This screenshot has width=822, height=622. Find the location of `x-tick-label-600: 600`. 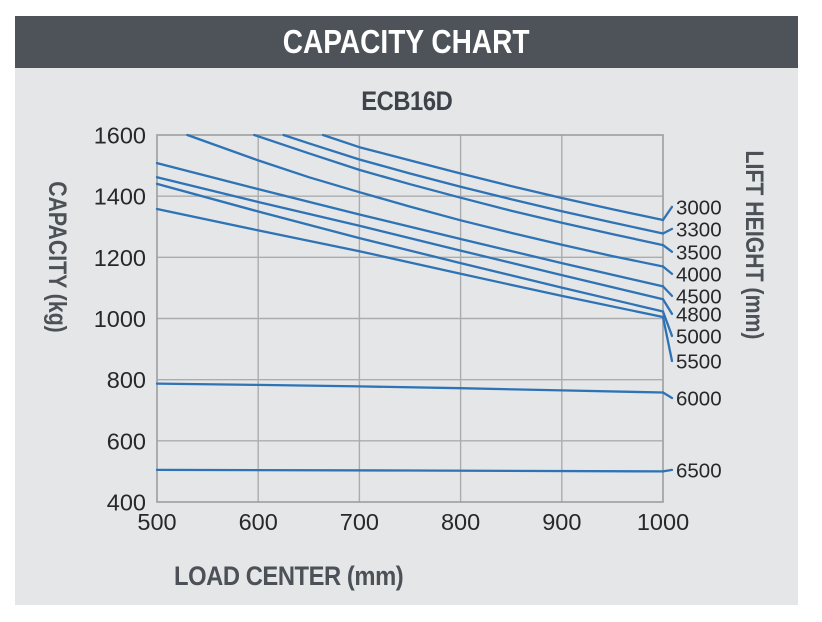

x-tick-label-600: 600 is located at coordinates (258, 522).